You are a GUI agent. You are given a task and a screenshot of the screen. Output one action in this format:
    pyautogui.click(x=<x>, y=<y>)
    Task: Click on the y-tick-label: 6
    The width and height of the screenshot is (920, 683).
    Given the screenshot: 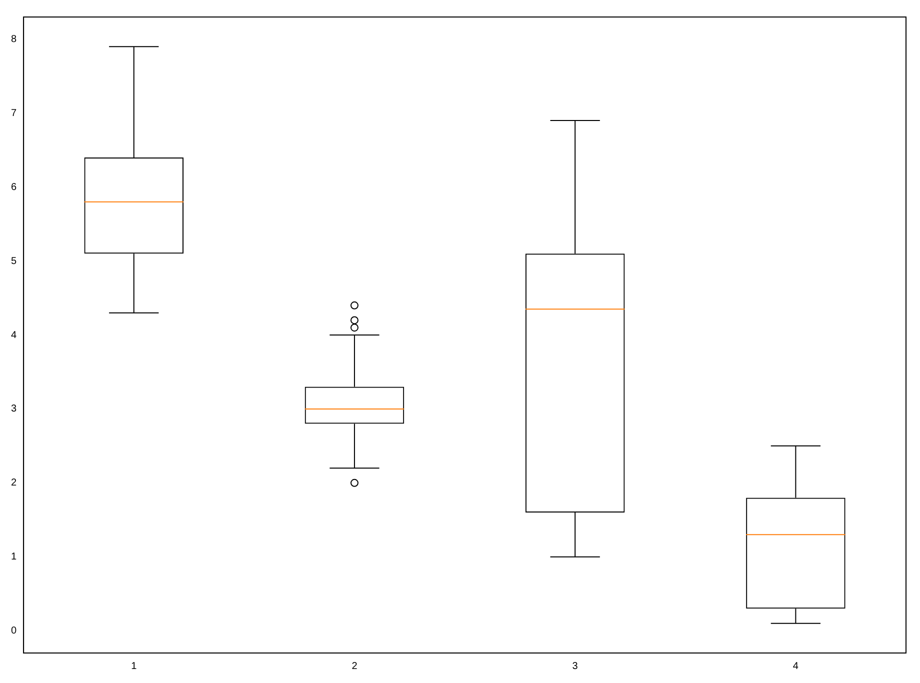 What is the action you would take?
    pyautogui.click(x=14, y=187)
    